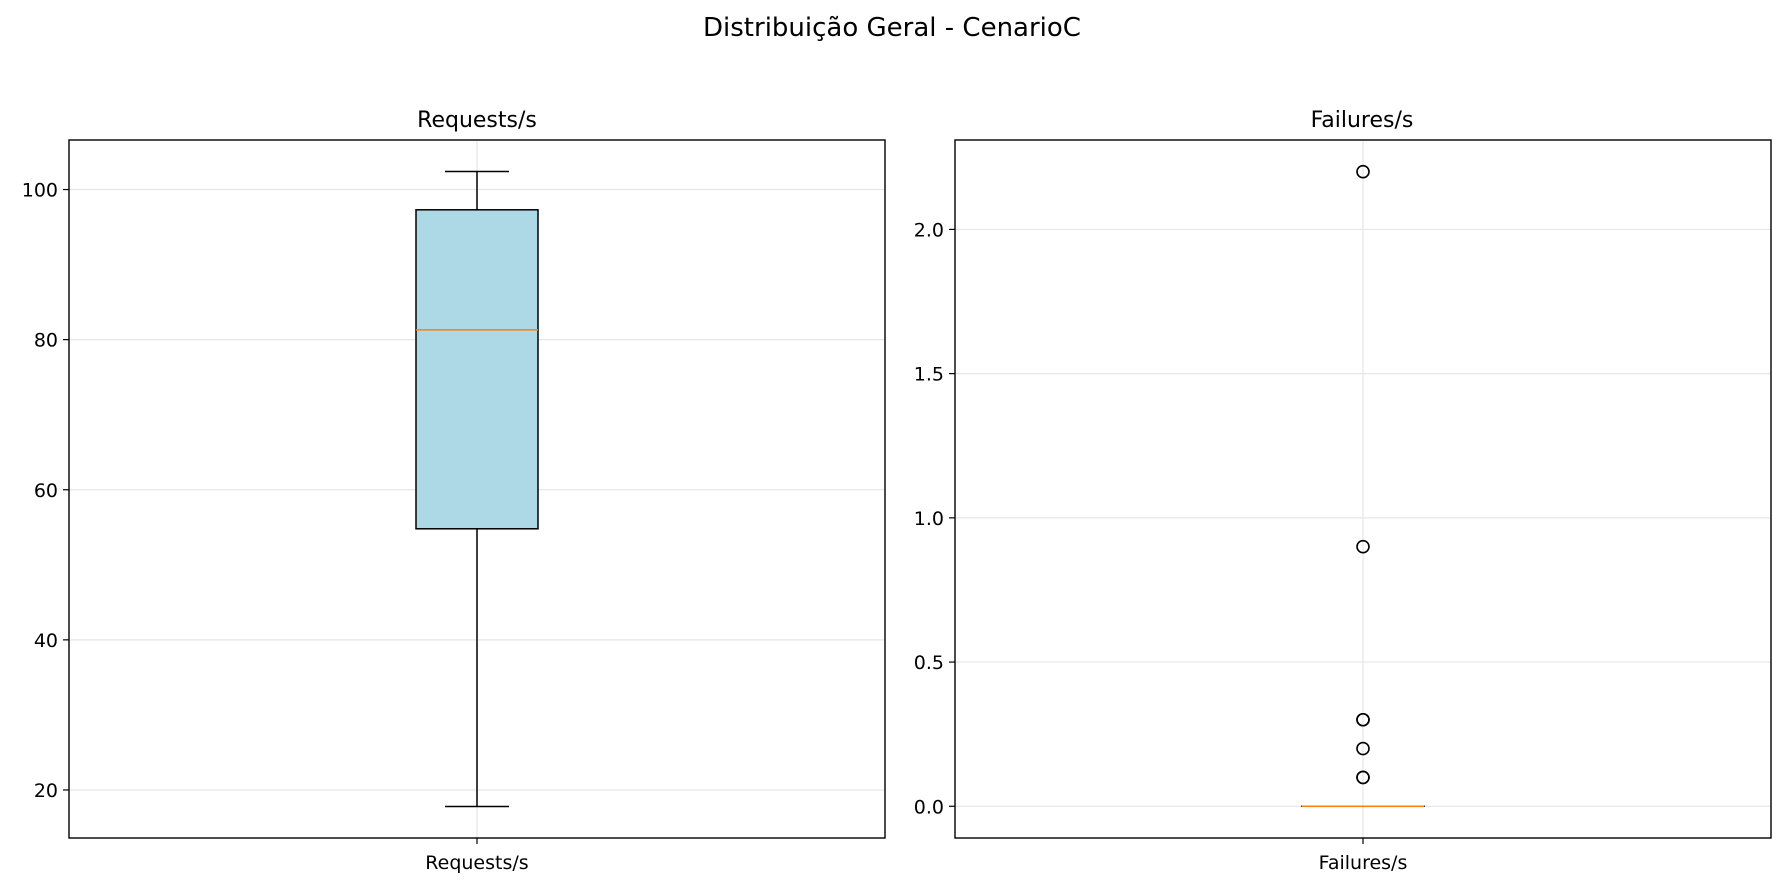 This screenshot has height=888, width=1785. I want to click on requests-ytick-label: 20, so click(46, 791).